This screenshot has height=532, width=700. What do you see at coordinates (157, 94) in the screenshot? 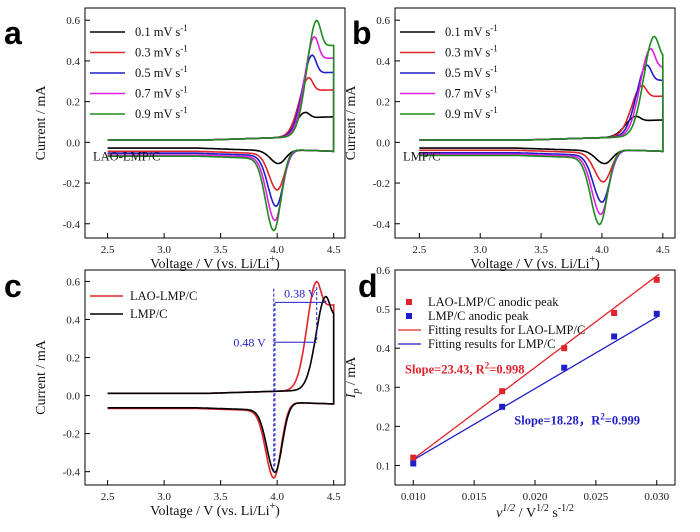
I see `panel-a-legend-text: 0.7 mV s` at bounding box center [157, 94].